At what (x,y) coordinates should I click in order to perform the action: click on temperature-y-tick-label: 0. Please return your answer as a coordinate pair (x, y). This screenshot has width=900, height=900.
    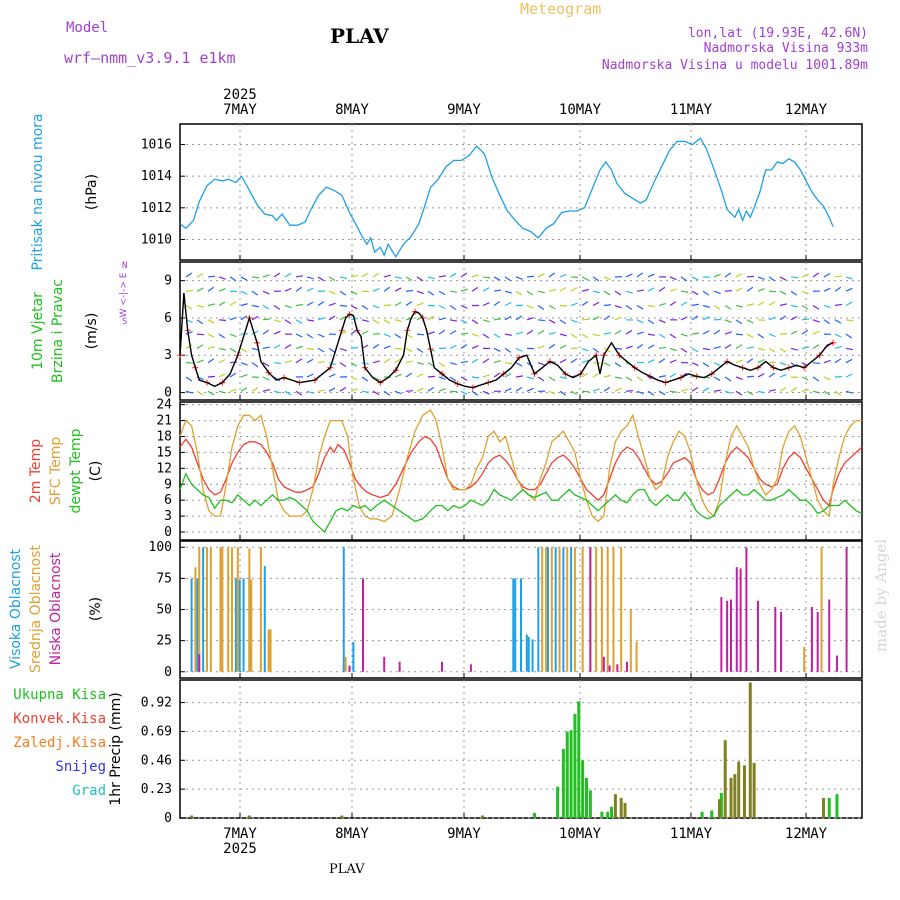
    Looking at the image, I should click on (168, 532).